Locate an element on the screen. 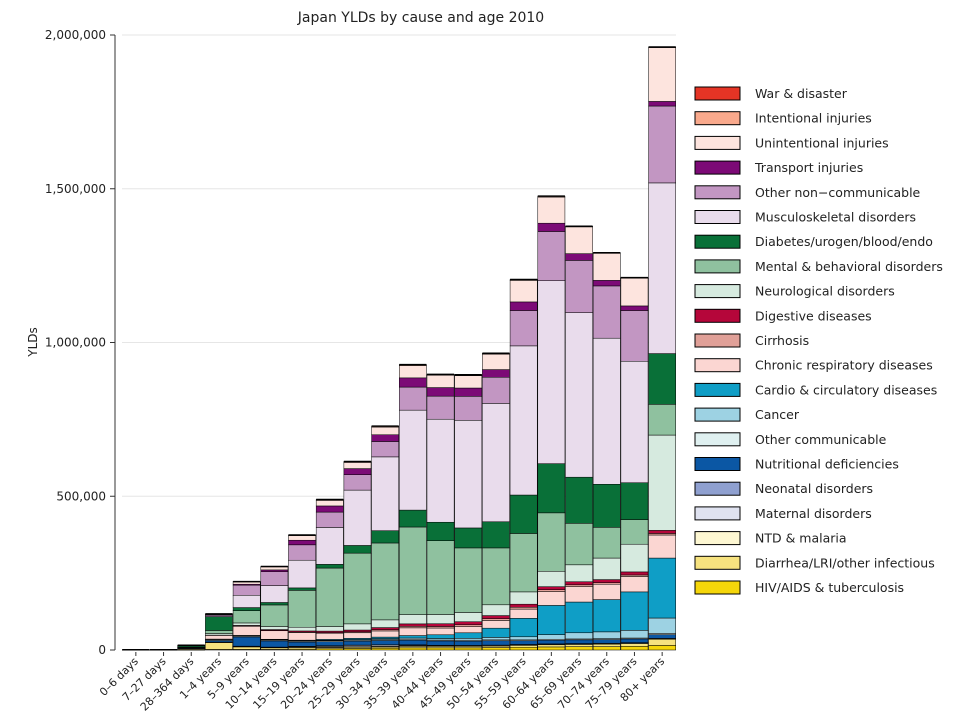 This screenshot has width=965, height=721. y-tick-label: 2,000,000 is located at coordinates (75, 35).